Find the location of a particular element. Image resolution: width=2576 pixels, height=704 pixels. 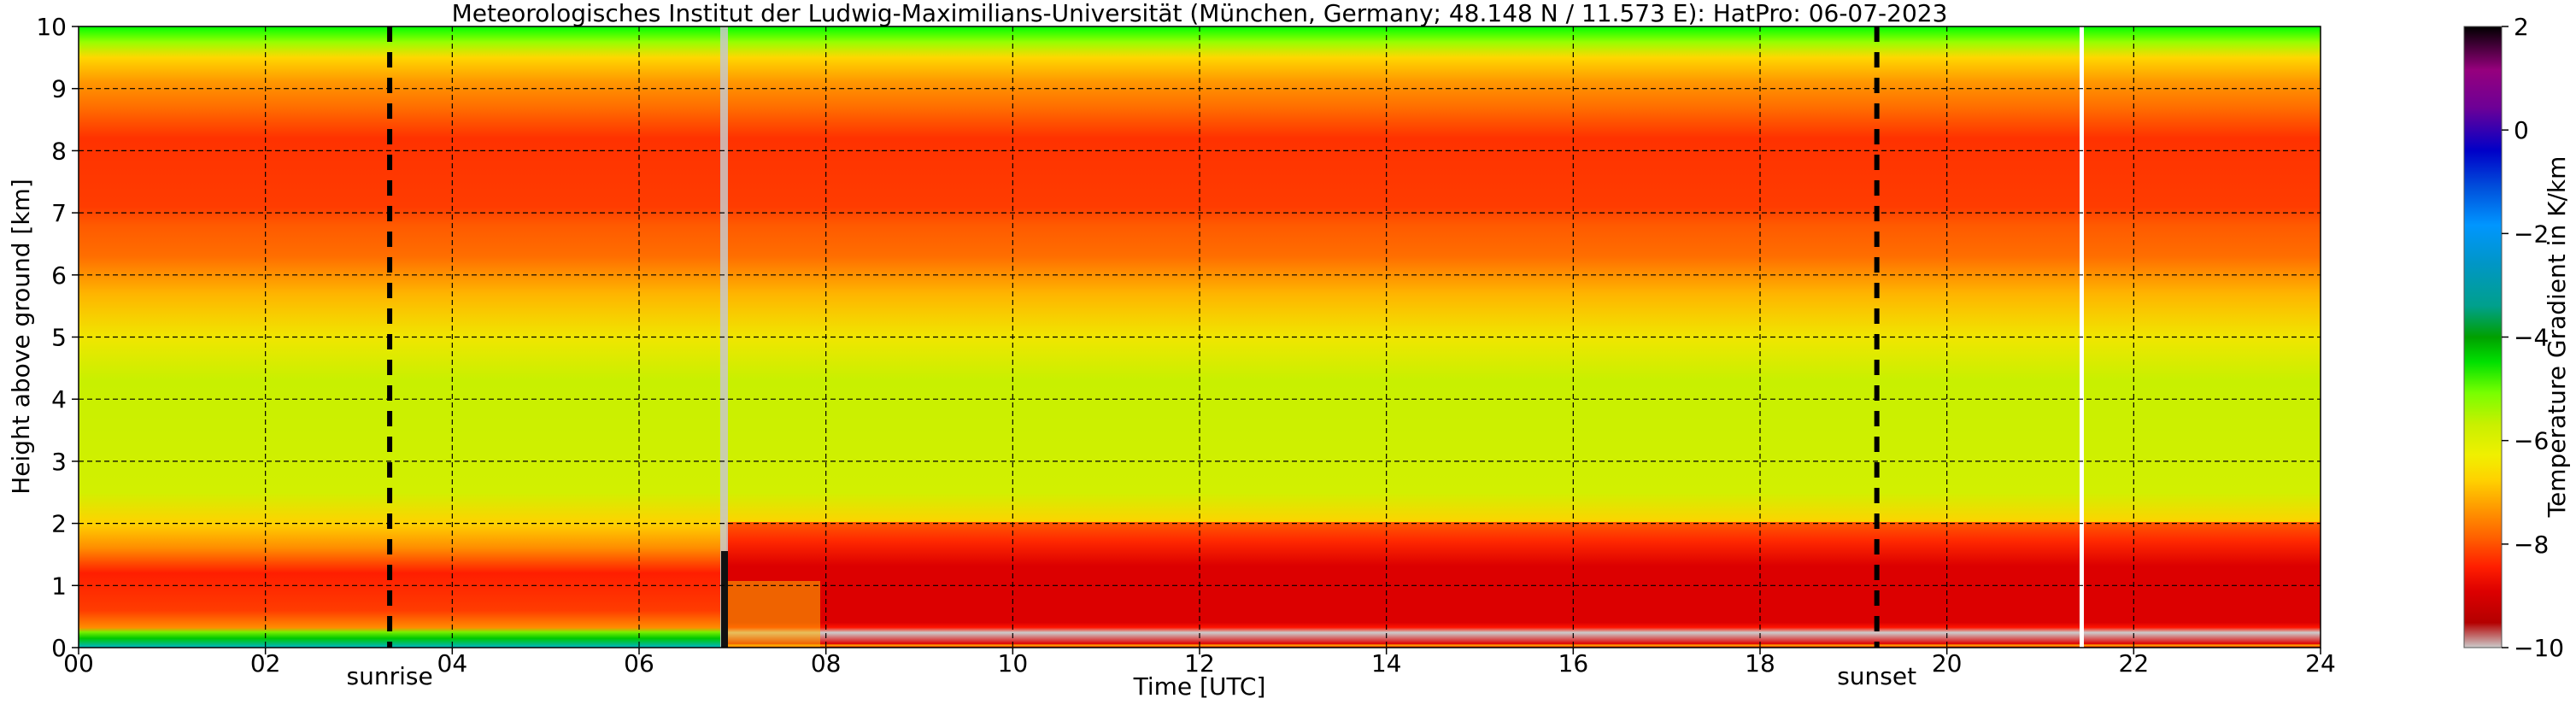

colorbar-tick-label: −2 is located at coordinates (2531, 234).